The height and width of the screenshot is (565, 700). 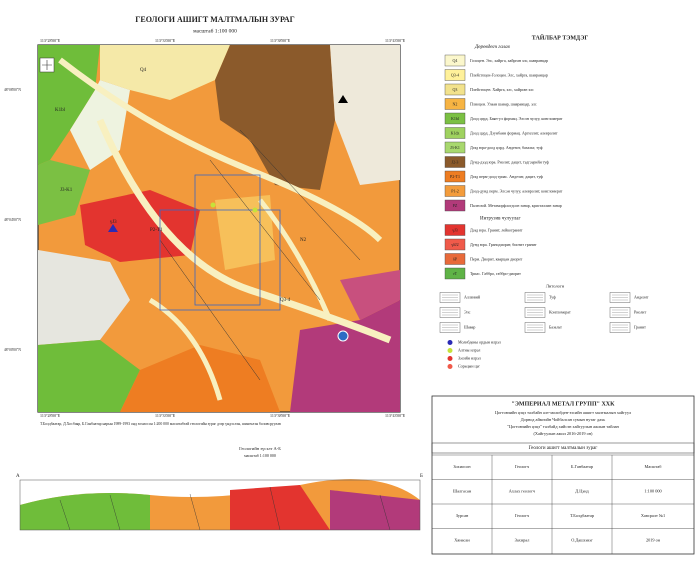 What do you see at coordinates (654, 466) in the screenshot?
I see `table-cell: Масштаб` at bounding box center [654, 466].